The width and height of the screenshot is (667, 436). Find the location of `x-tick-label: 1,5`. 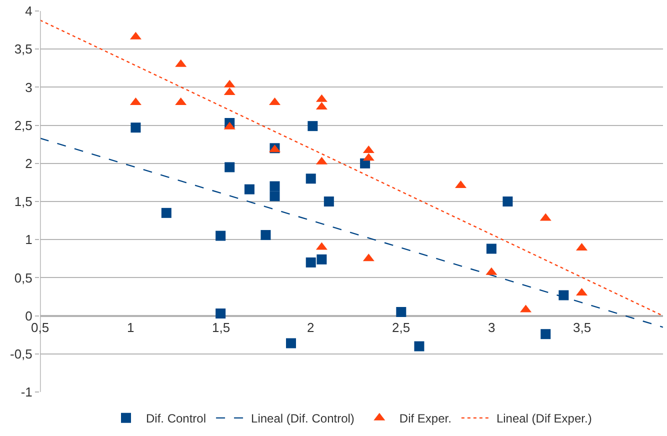

x-tick-label: 1,5 is located at coordinates (221, 327).